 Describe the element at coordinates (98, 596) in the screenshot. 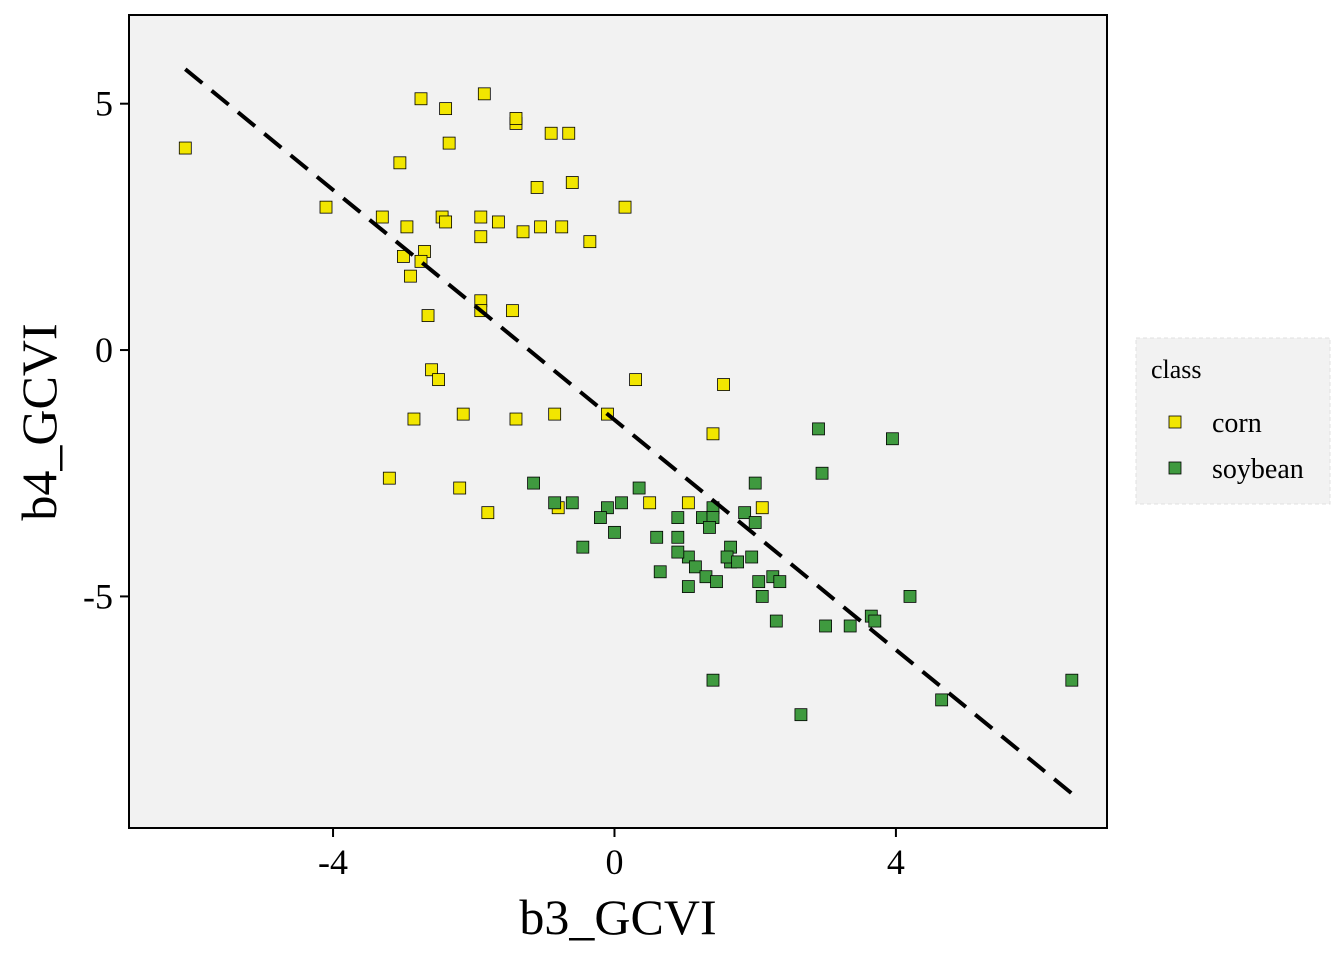

I see `y-tick-label: -5` at that location.